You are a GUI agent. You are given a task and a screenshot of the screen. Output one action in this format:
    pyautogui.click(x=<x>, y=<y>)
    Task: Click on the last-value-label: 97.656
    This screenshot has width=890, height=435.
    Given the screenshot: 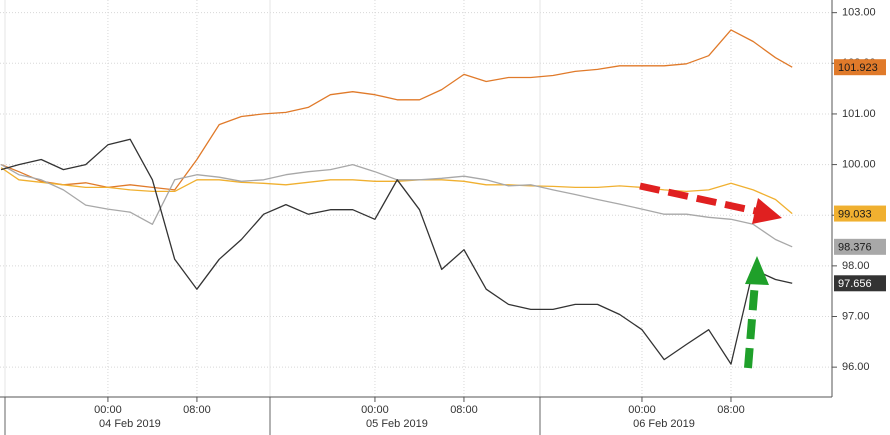 What is the action you would take?
    pyautogui.click(x=855, y=284)
    